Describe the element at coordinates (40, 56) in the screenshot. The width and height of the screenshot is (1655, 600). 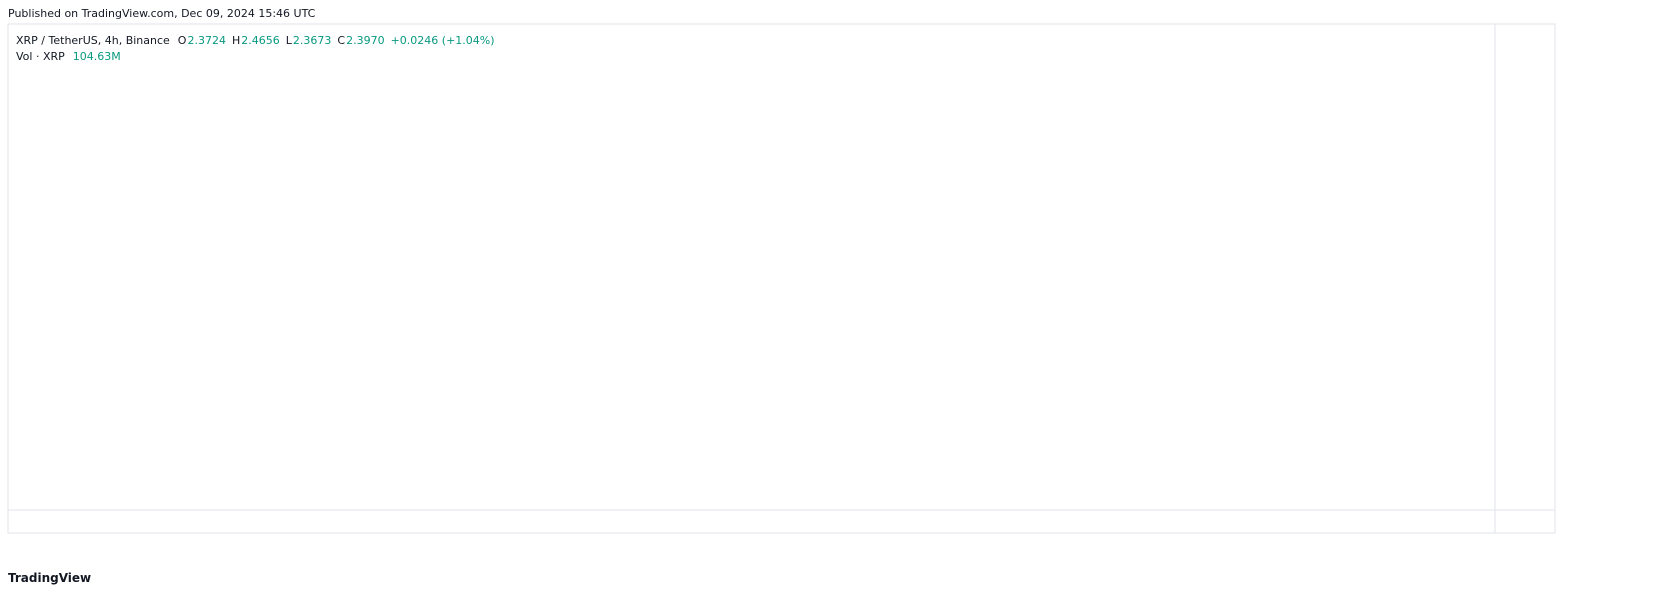
I see `volume-title: Vol · XRP` at that location.